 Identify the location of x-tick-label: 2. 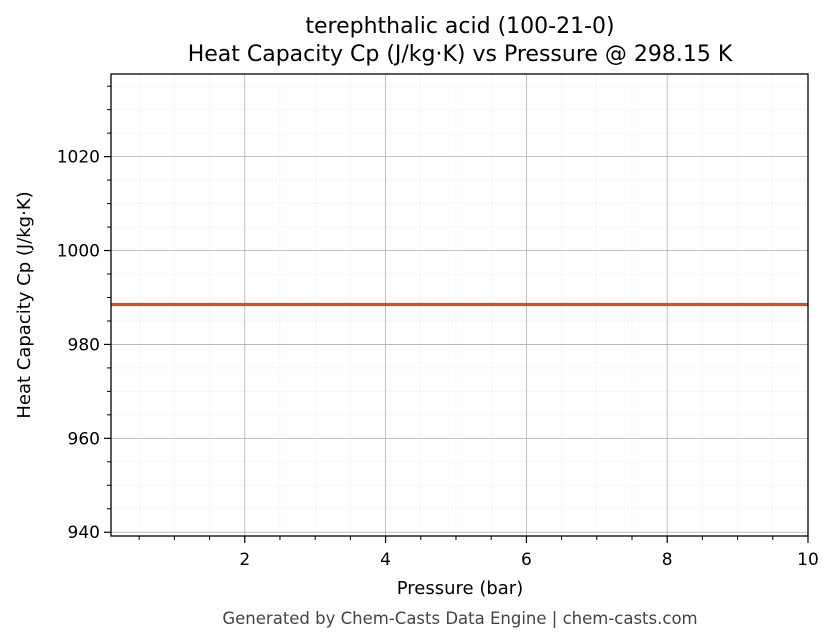
(244, 560).